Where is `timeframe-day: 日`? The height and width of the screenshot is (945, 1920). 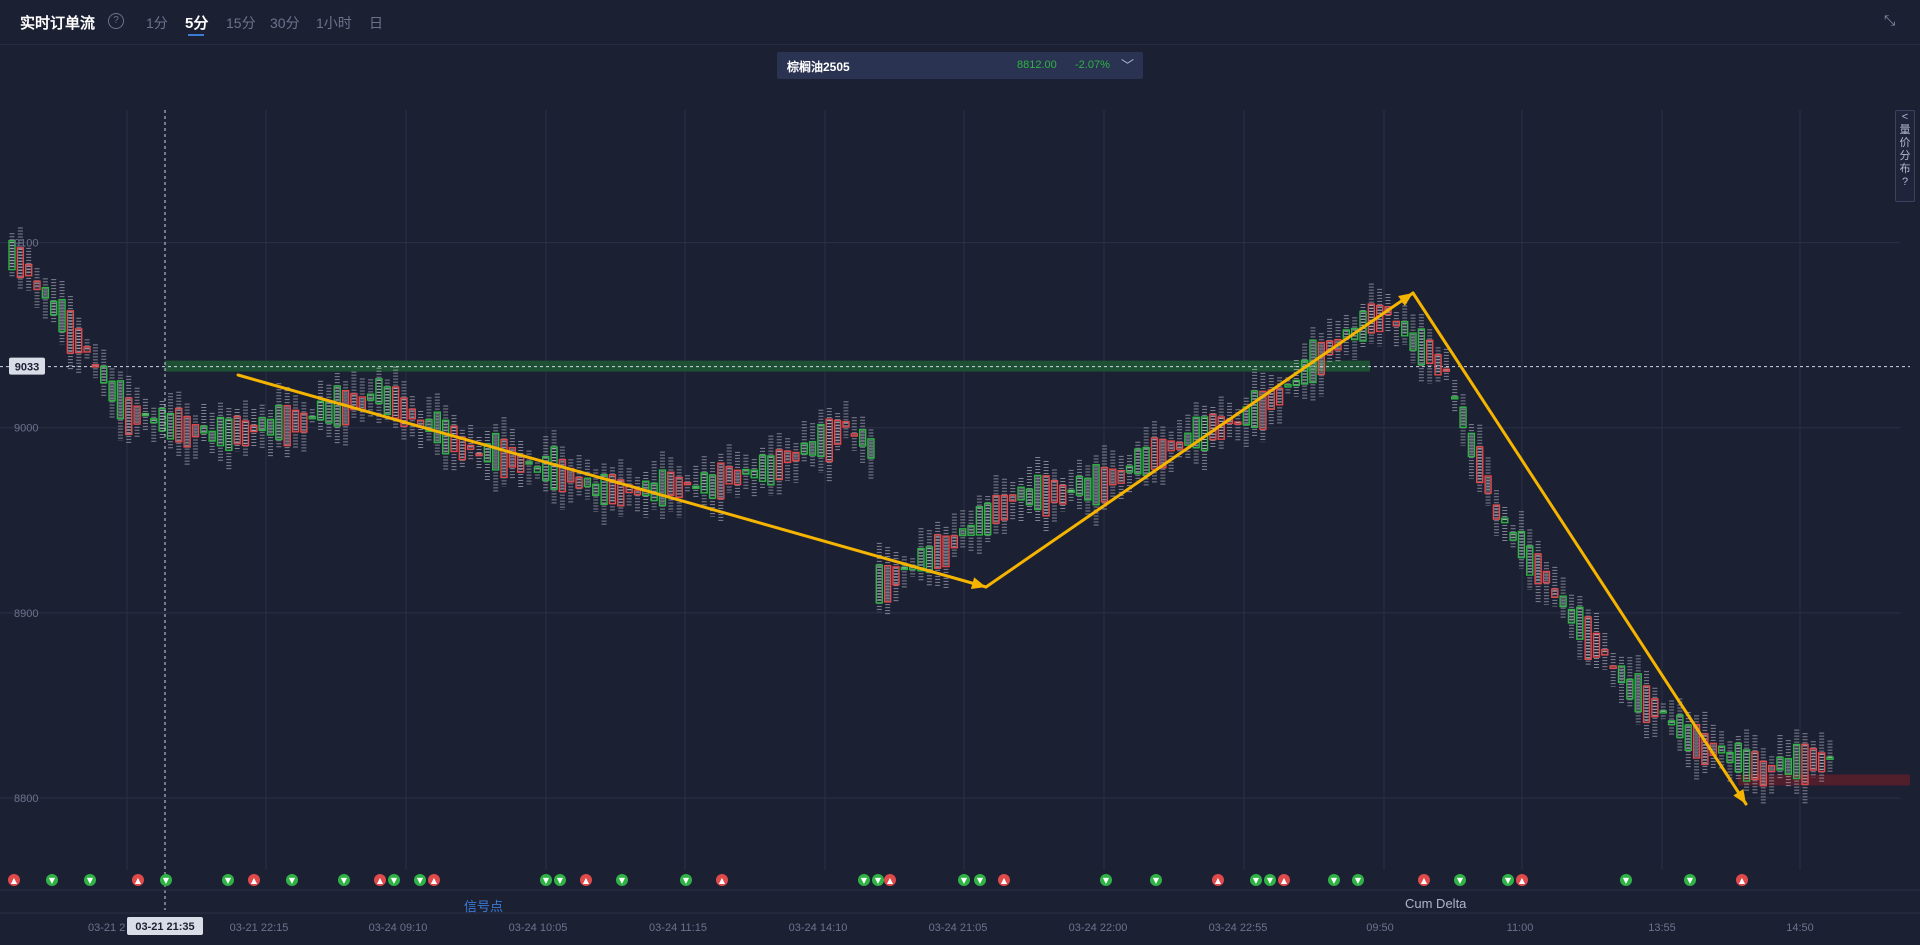 timeframe-day: 日 is located at coordinates (376, 23).